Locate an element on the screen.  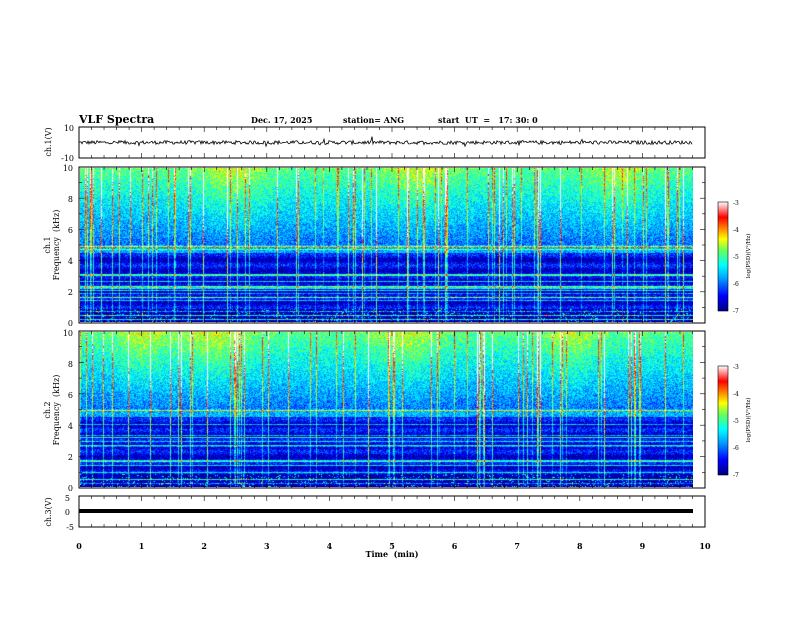
ch1-cb-label: log(PSD)(V²/Hz) is located at coordinates (748, 256).